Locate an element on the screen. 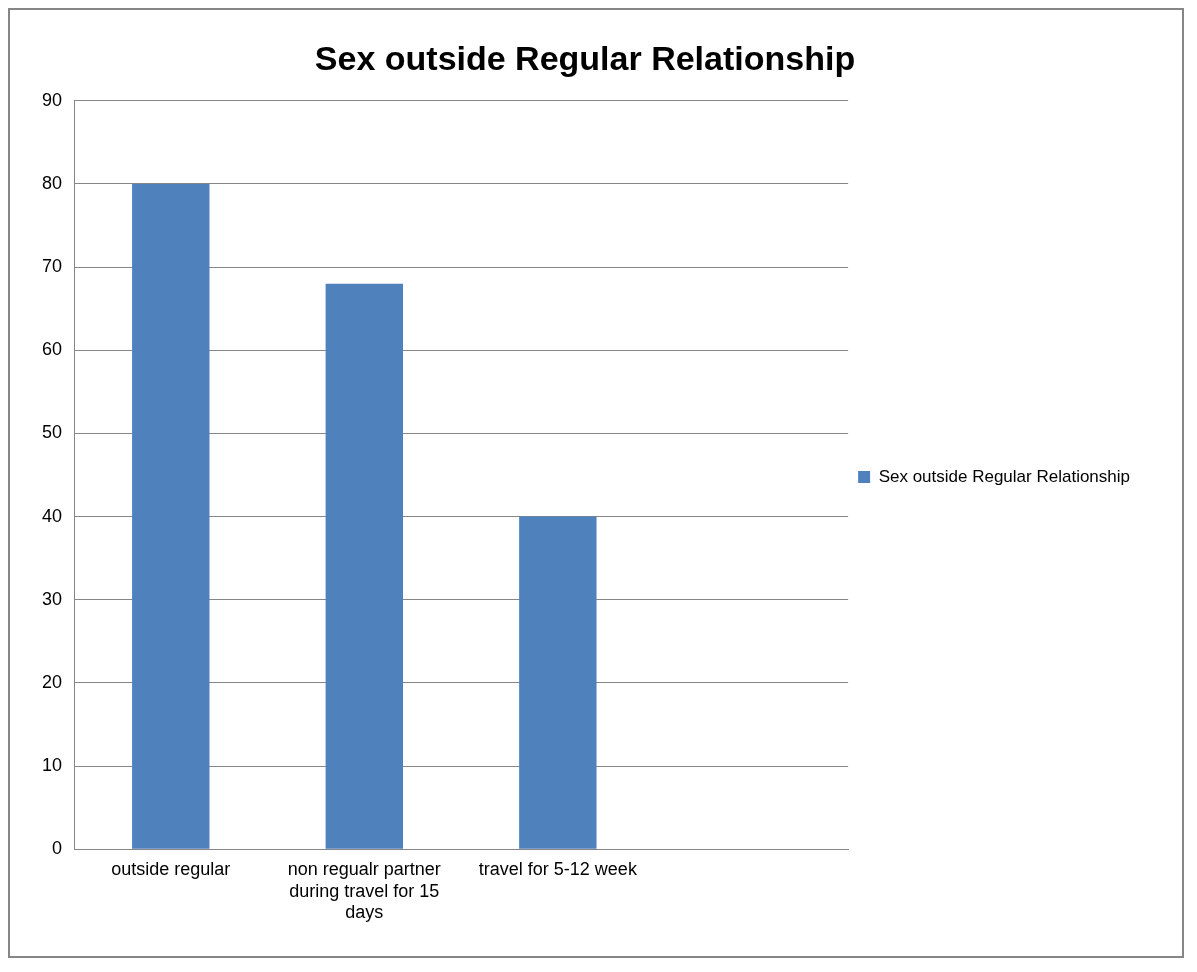  y-tick-label: 60 is located at coordinates (52, 349).